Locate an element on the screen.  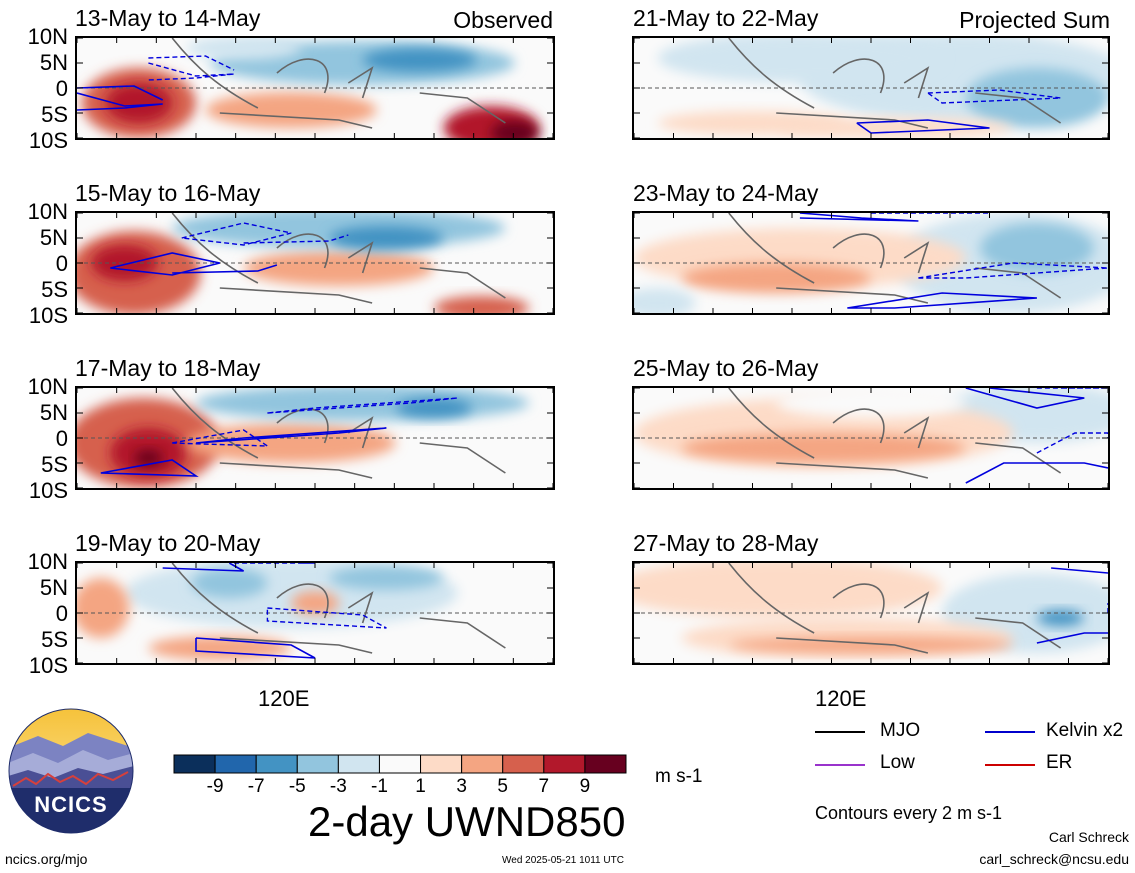
footer-email: carl_schreck@ncsu.edu is located at coordinates (1054, 859).